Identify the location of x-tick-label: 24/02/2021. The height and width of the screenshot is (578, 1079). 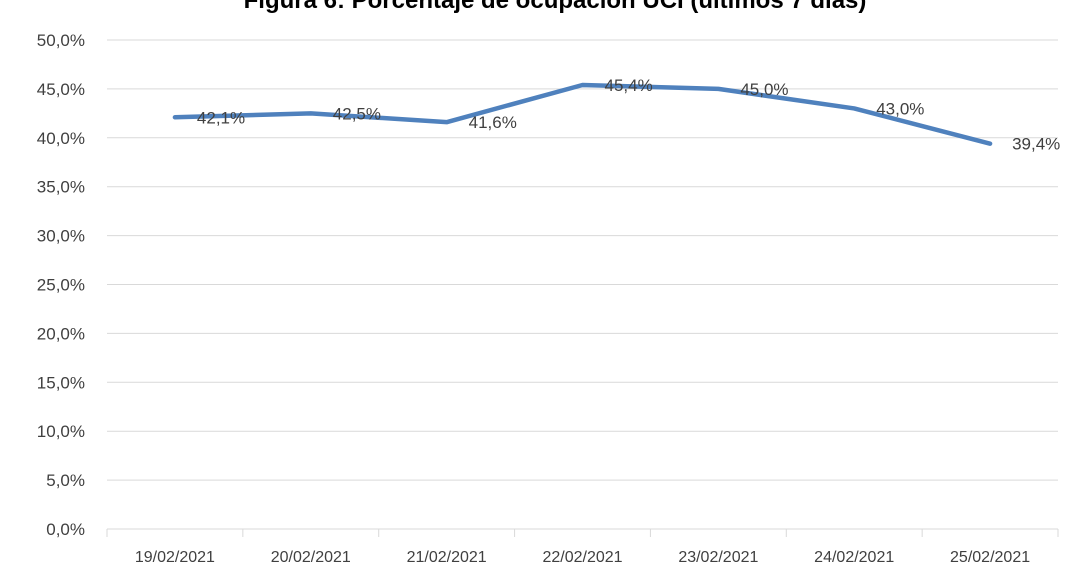
(854, 557).